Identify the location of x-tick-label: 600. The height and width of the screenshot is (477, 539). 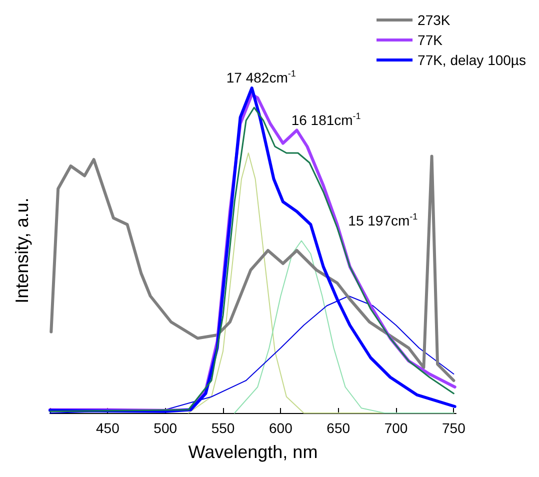
(281, 428).